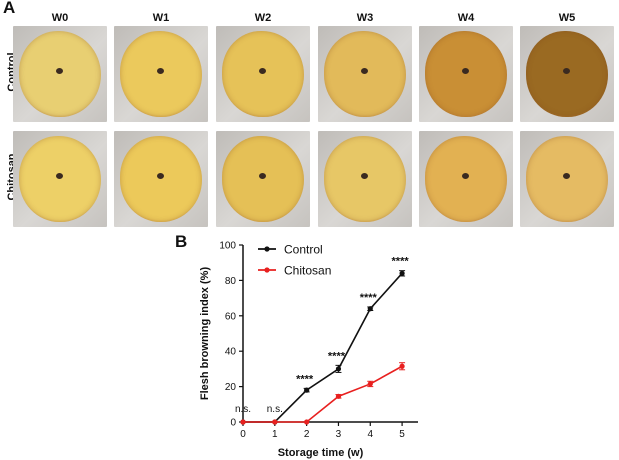  I want to click on x-tick-label: 4, so click(370, 434).